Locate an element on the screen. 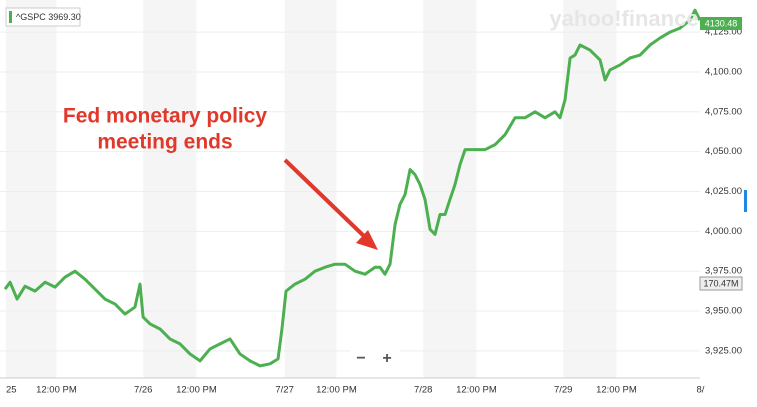  watermark: yahoo!finance is located at coordinates (623, 18).